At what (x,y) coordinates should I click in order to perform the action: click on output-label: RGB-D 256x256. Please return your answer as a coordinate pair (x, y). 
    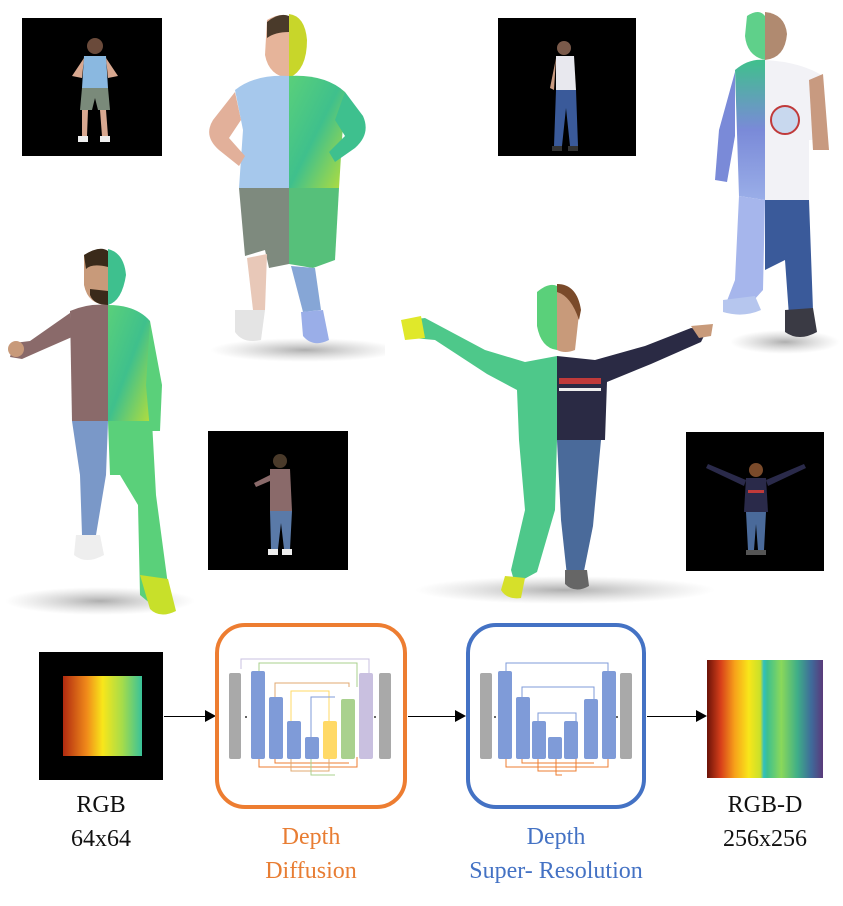
    Looking at the image, I should click on (765, 822).